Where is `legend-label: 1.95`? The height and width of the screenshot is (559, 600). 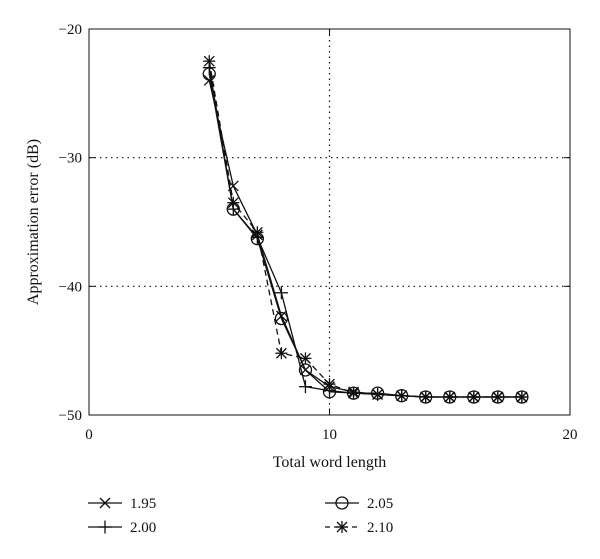
legend-label: 1.95 is located at coordinates (143, 504).